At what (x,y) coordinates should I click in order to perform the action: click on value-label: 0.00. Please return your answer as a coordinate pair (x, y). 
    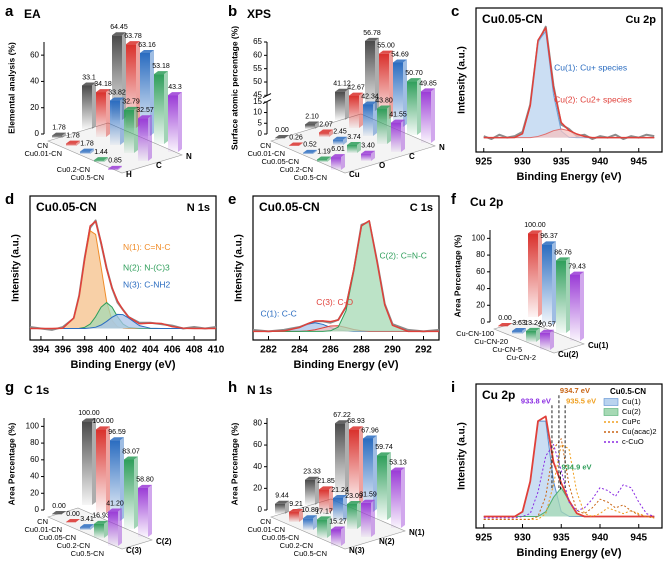
    Looking at the image, I should click on (59, 506).